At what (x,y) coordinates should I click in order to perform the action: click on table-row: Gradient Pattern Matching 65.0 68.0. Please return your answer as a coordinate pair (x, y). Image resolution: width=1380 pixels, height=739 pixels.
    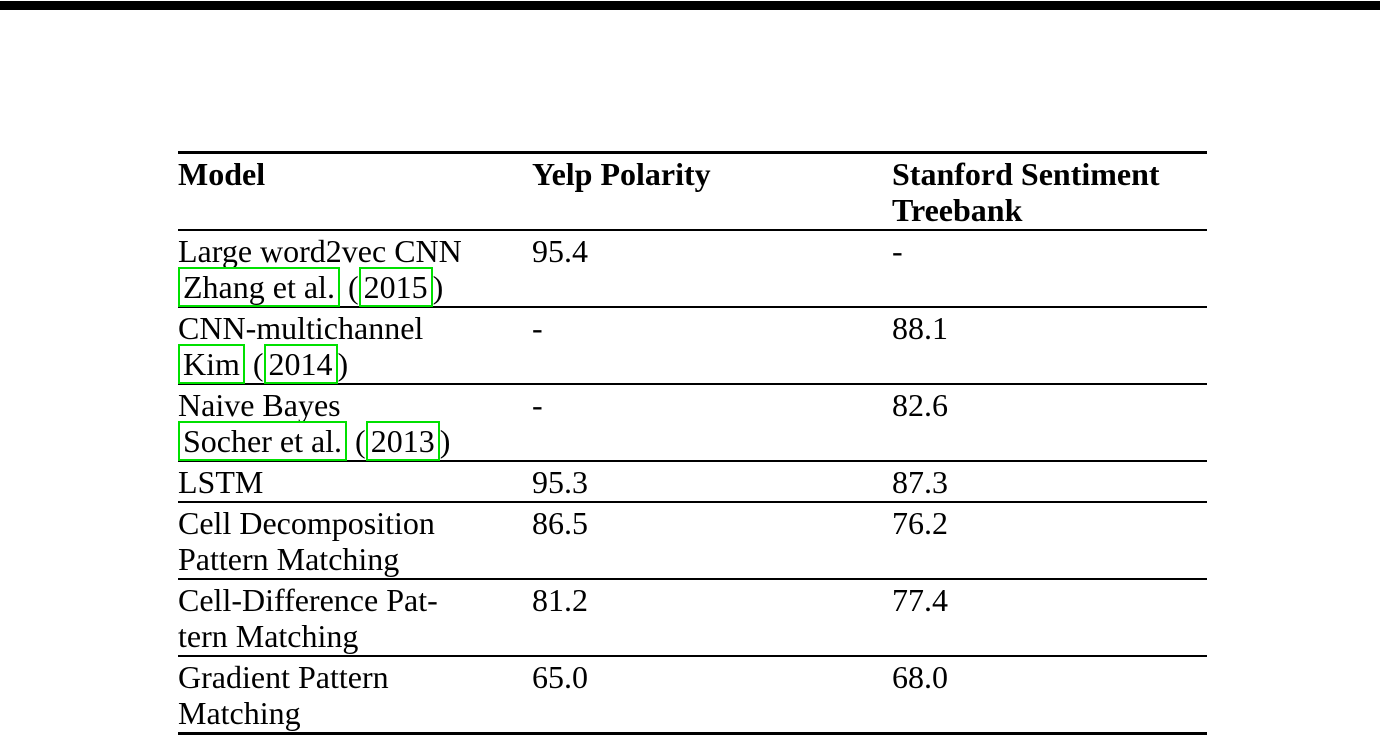
    Looking at the image, I should click on (692, 696).